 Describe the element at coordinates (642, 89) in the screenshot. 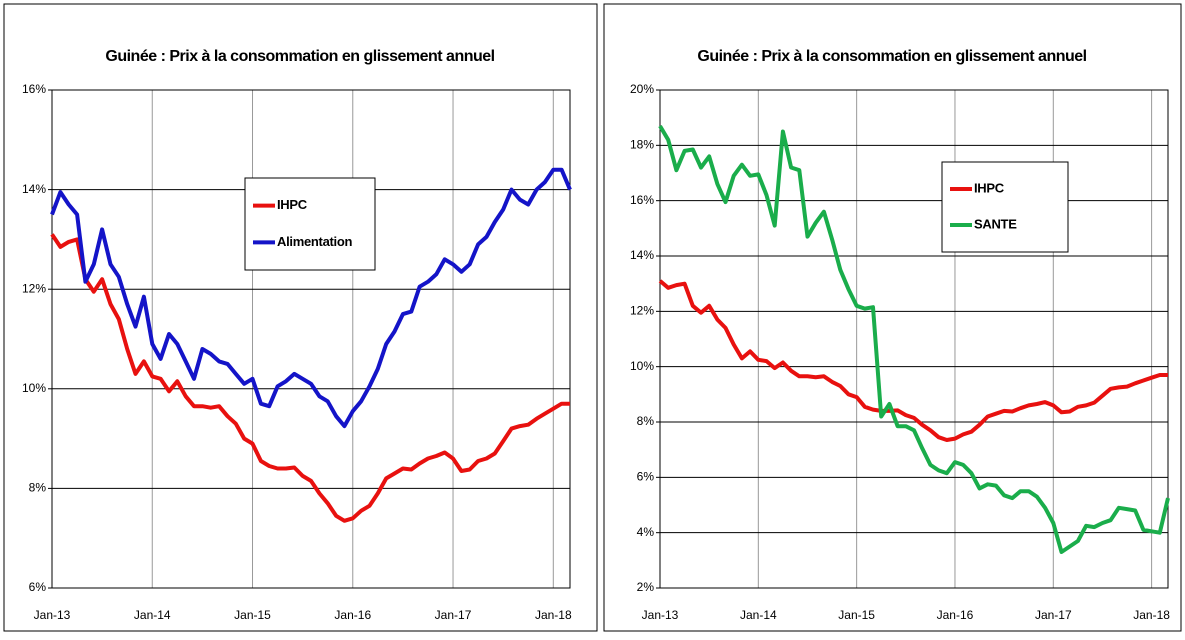

I see `y-tick-label: 20%` at that location.